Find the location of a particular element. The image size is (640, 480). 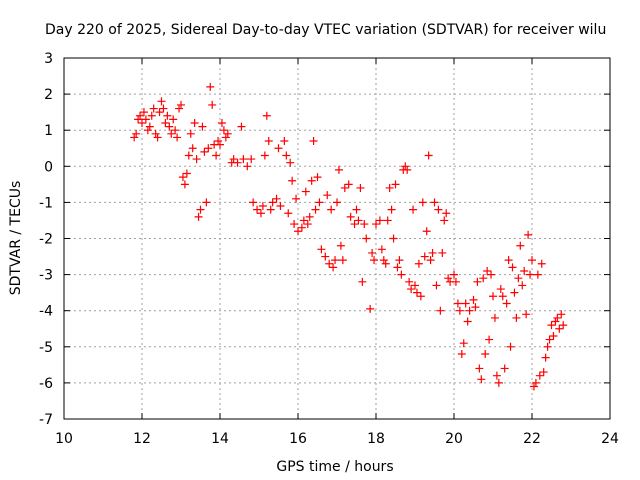

x-tick-label: 12 is located at coordinates (142, 439).